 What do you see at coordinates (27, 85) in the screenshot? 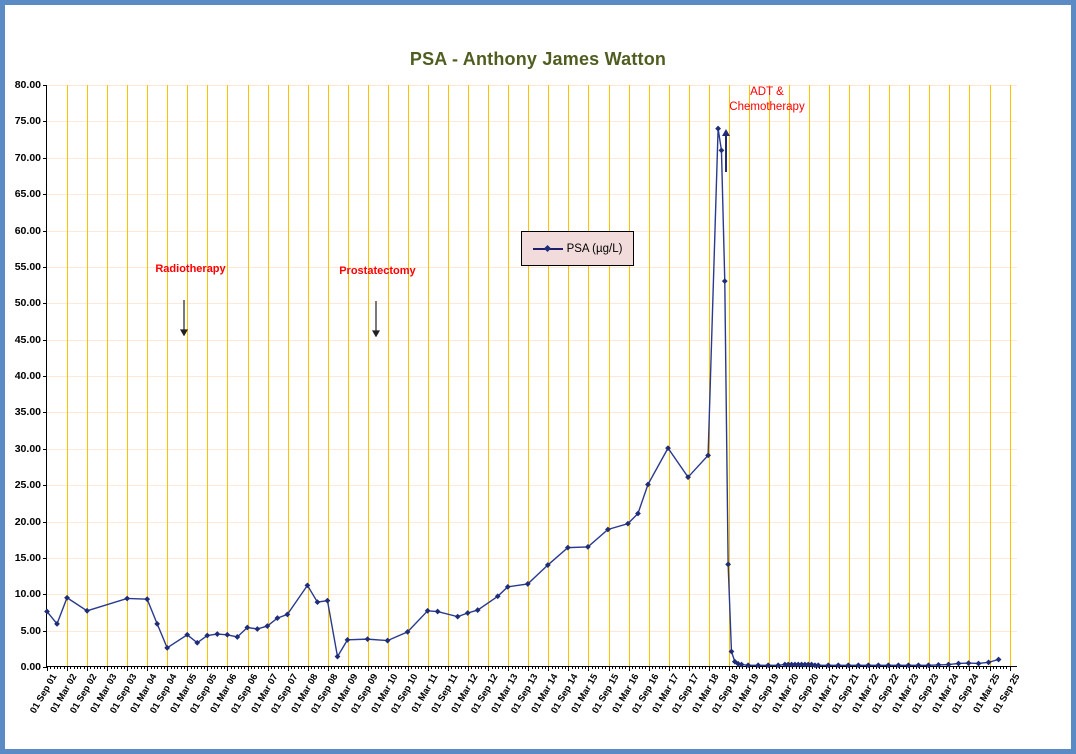
I see `y-axis-tick-label: 80.00` at bounding box center [27, 85].